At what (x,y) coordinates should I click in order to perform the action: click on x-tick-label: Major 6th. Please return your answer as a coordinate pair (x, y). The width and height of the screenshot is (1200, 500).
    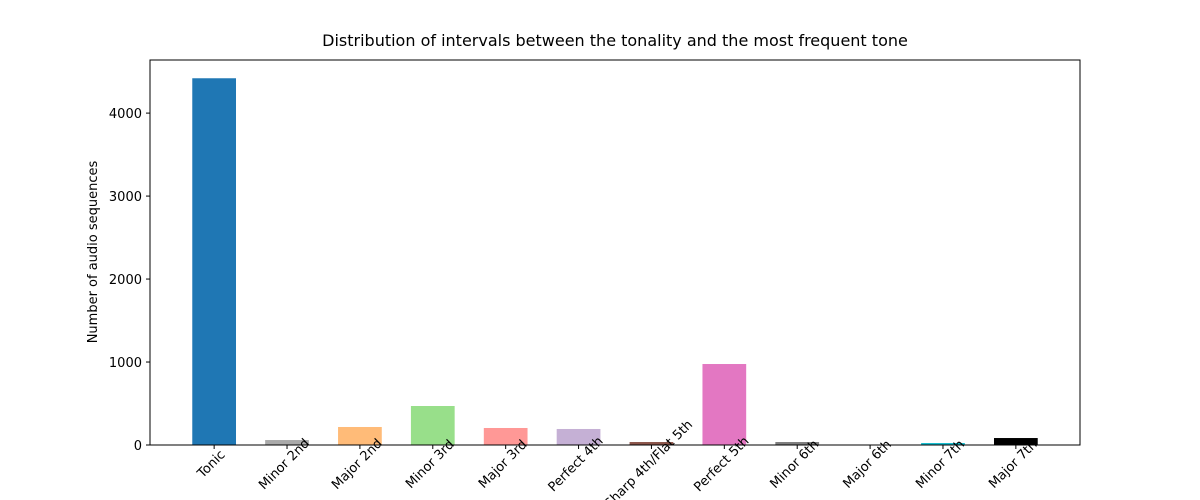
    Looking at the image, I should click on (867, 464).